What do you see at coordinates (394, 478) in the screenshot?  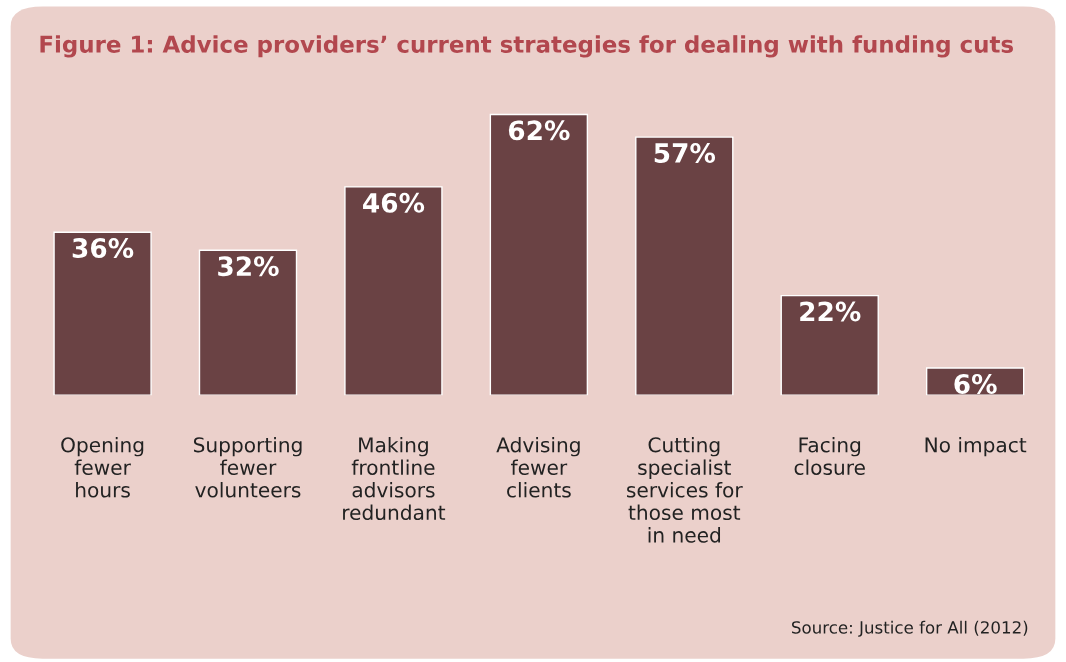 I see `x-tick-label: Making frontline advisors redundant` at bounding box center [394, 478].